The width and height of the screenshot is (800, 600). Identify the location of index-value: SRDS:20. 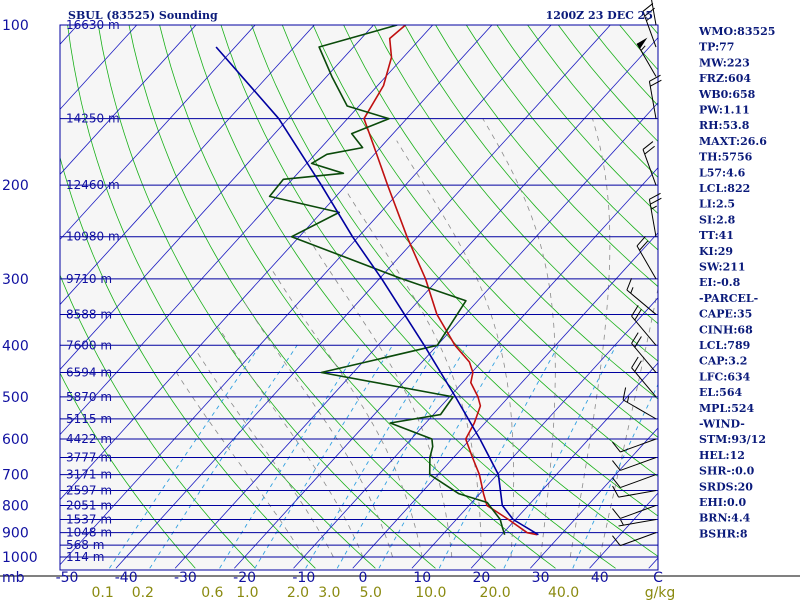
(726, 486).